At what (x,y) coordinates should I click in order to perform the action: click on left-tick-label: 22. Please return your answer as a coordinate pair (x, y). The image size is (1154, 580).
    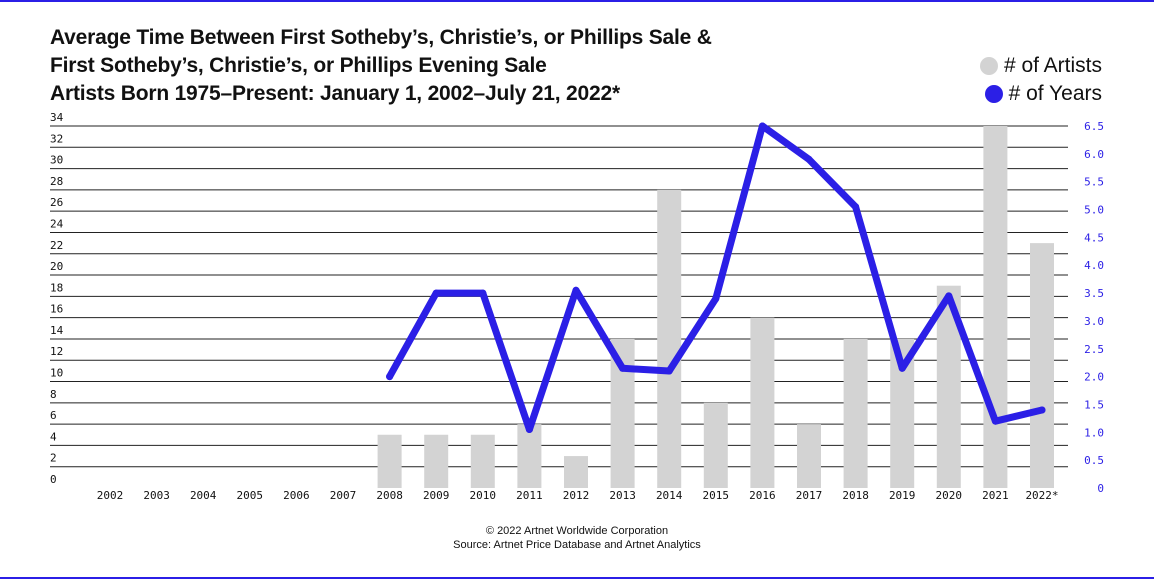
    Looking at the image, I should click on (56, 245).